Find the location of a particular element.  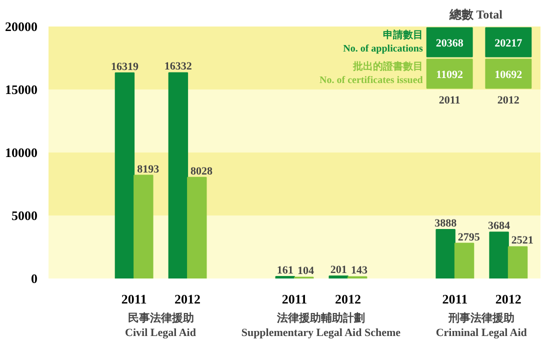

annotation: 2011 is located at coordinates (449, 100).